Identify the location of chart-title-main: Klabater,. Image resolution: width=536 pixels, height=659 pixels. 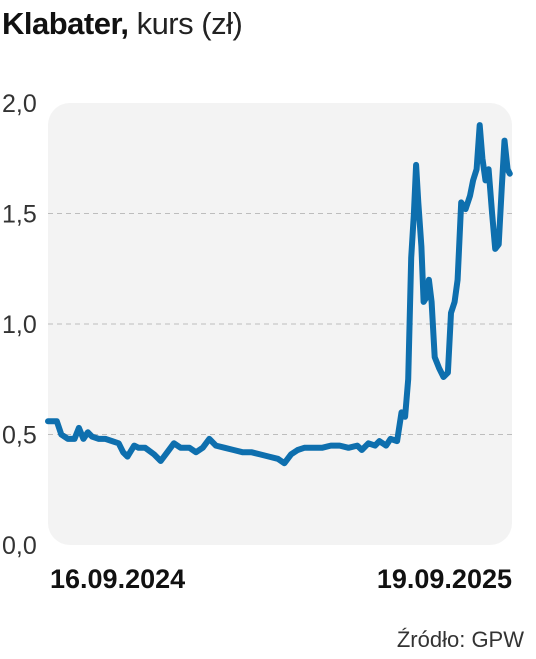
(65, 23).